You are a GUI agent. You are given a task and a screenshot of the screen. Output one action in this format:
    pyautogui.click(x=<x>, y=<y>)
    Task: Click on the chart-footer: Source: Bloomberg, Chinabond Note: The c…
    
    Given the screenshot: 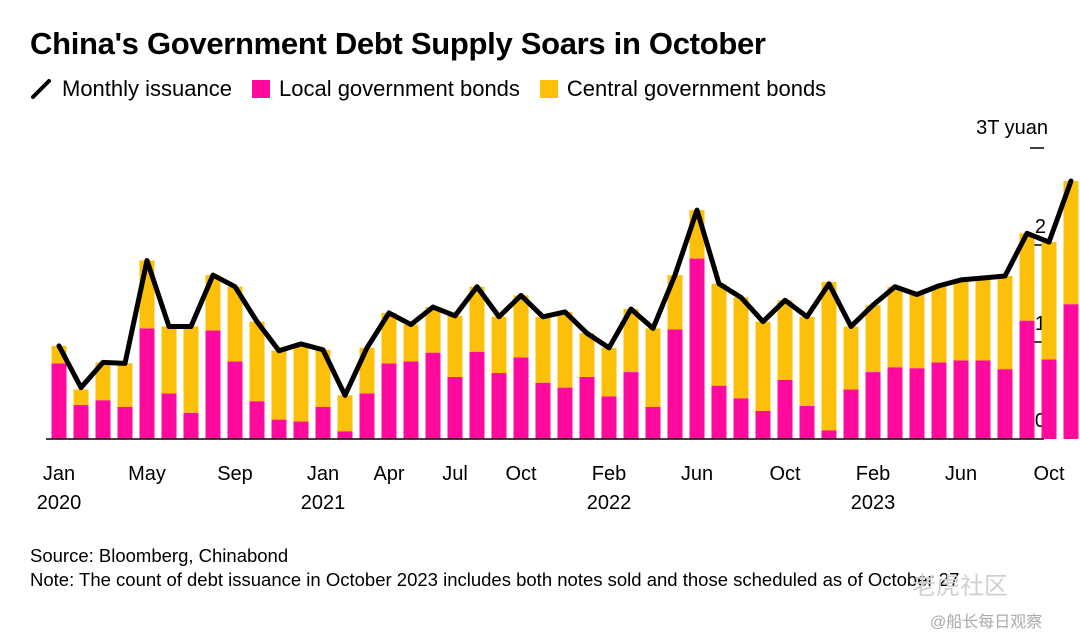 What is the action you would take?
    pyautogui.click(x=535, y=568)
    